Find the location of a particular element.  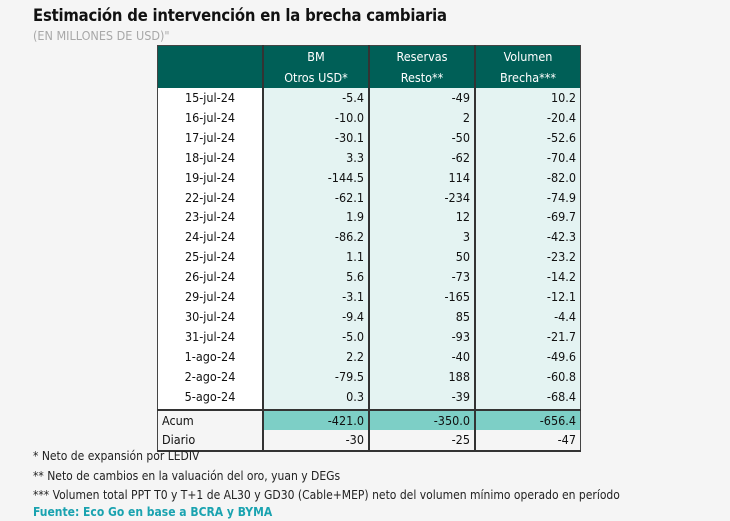

table-row: 17-jul-24 -30.1 -50 -52.6 is located at coordinates (369, 137).